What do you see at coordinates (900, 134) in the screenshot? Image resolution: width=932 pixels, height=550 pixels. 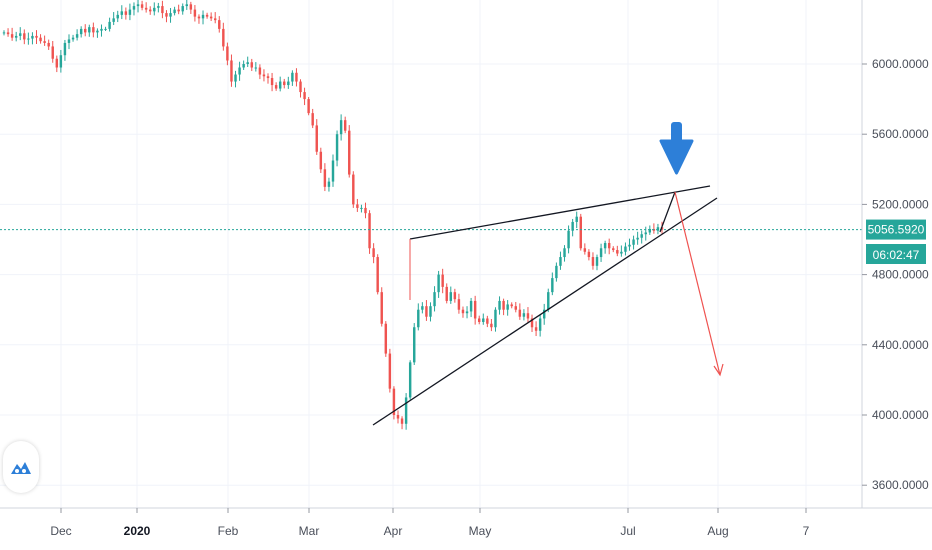 I see `price-tick-label: 5600.0000` at bounding box center [900, 134].